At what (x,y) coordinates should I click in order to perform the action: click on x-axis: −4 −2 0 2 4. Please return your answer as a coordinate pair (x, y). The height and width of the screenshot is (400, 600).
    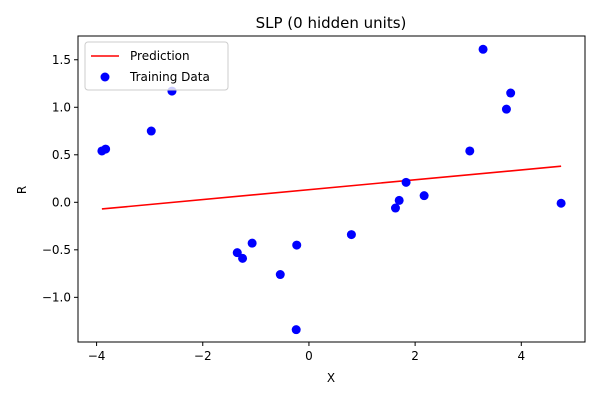
    Looking at the image, I should click on (306, 352).